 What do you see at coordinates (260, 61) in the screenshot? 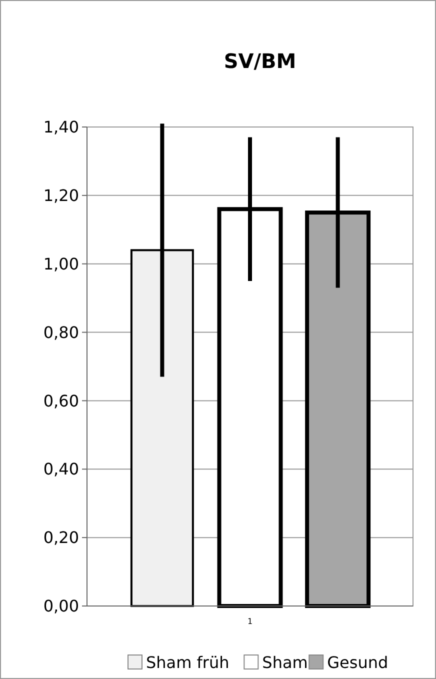
I see `chart-title: SV/BM` at bounding box center [260, 61].